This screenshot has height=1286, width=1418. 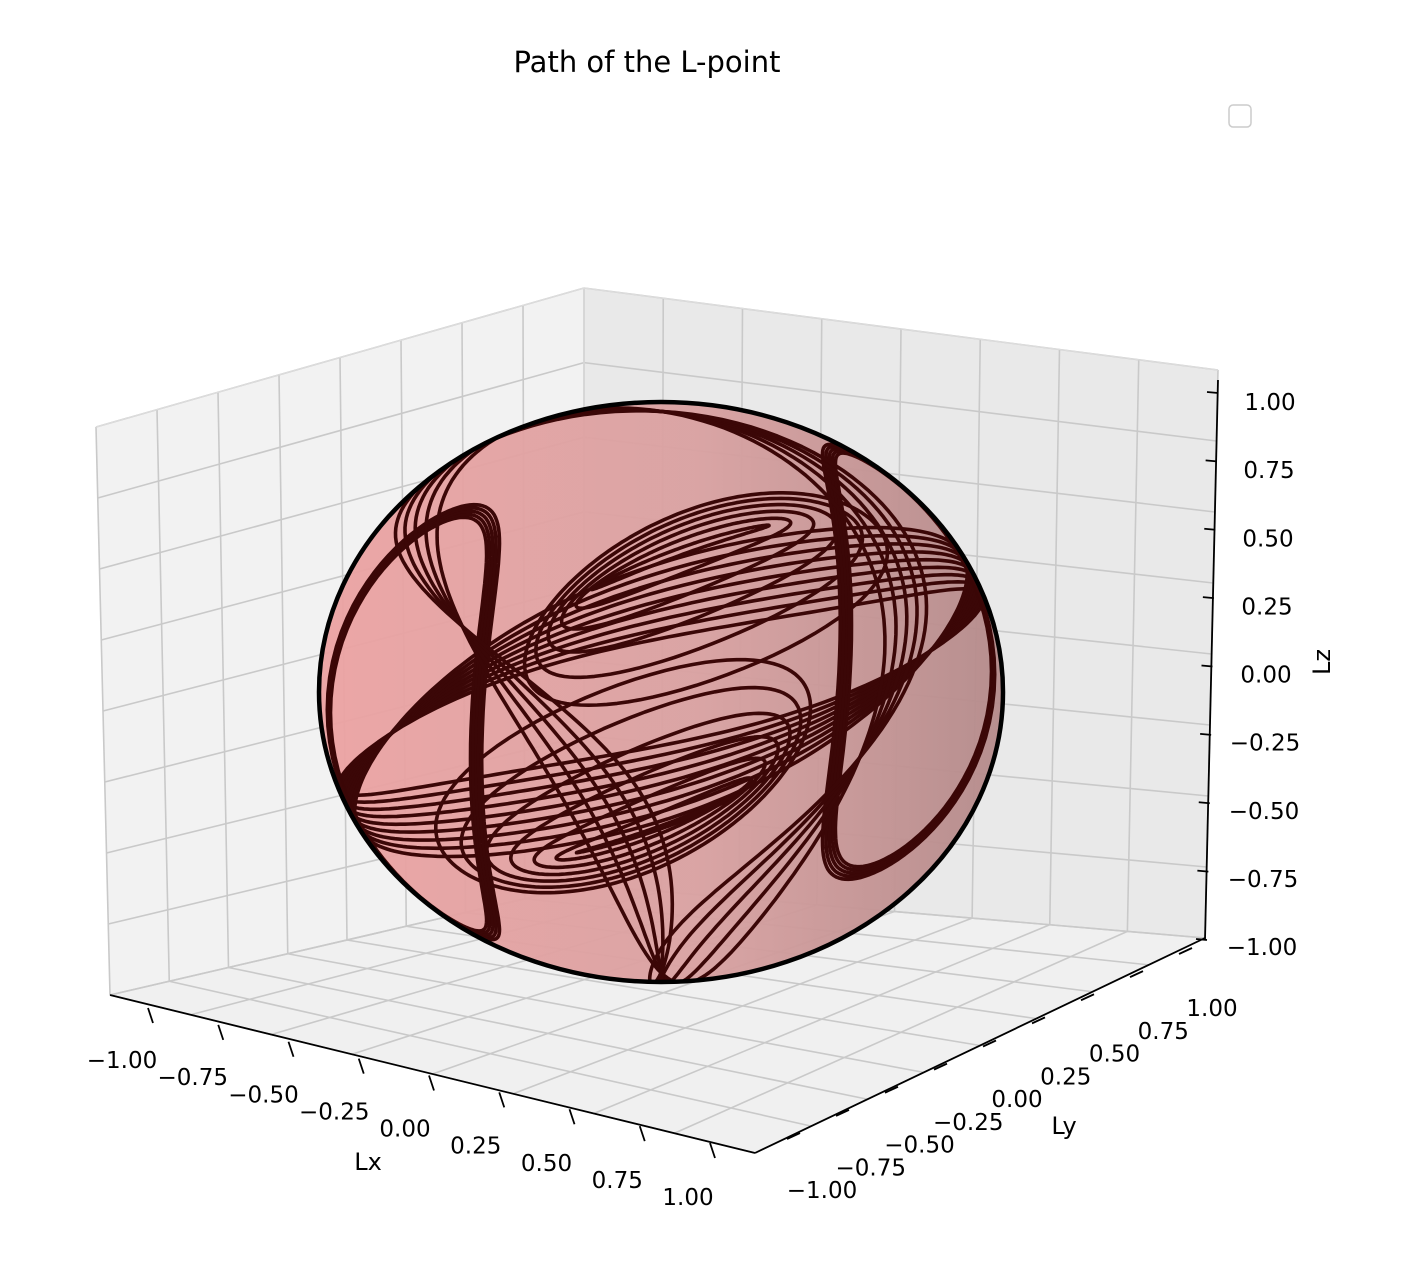 What do you see at coordinates (1065, 1077) in the screenshot?
I see `y-tick-label: 0.25` at bounding box center [1065, 1077].